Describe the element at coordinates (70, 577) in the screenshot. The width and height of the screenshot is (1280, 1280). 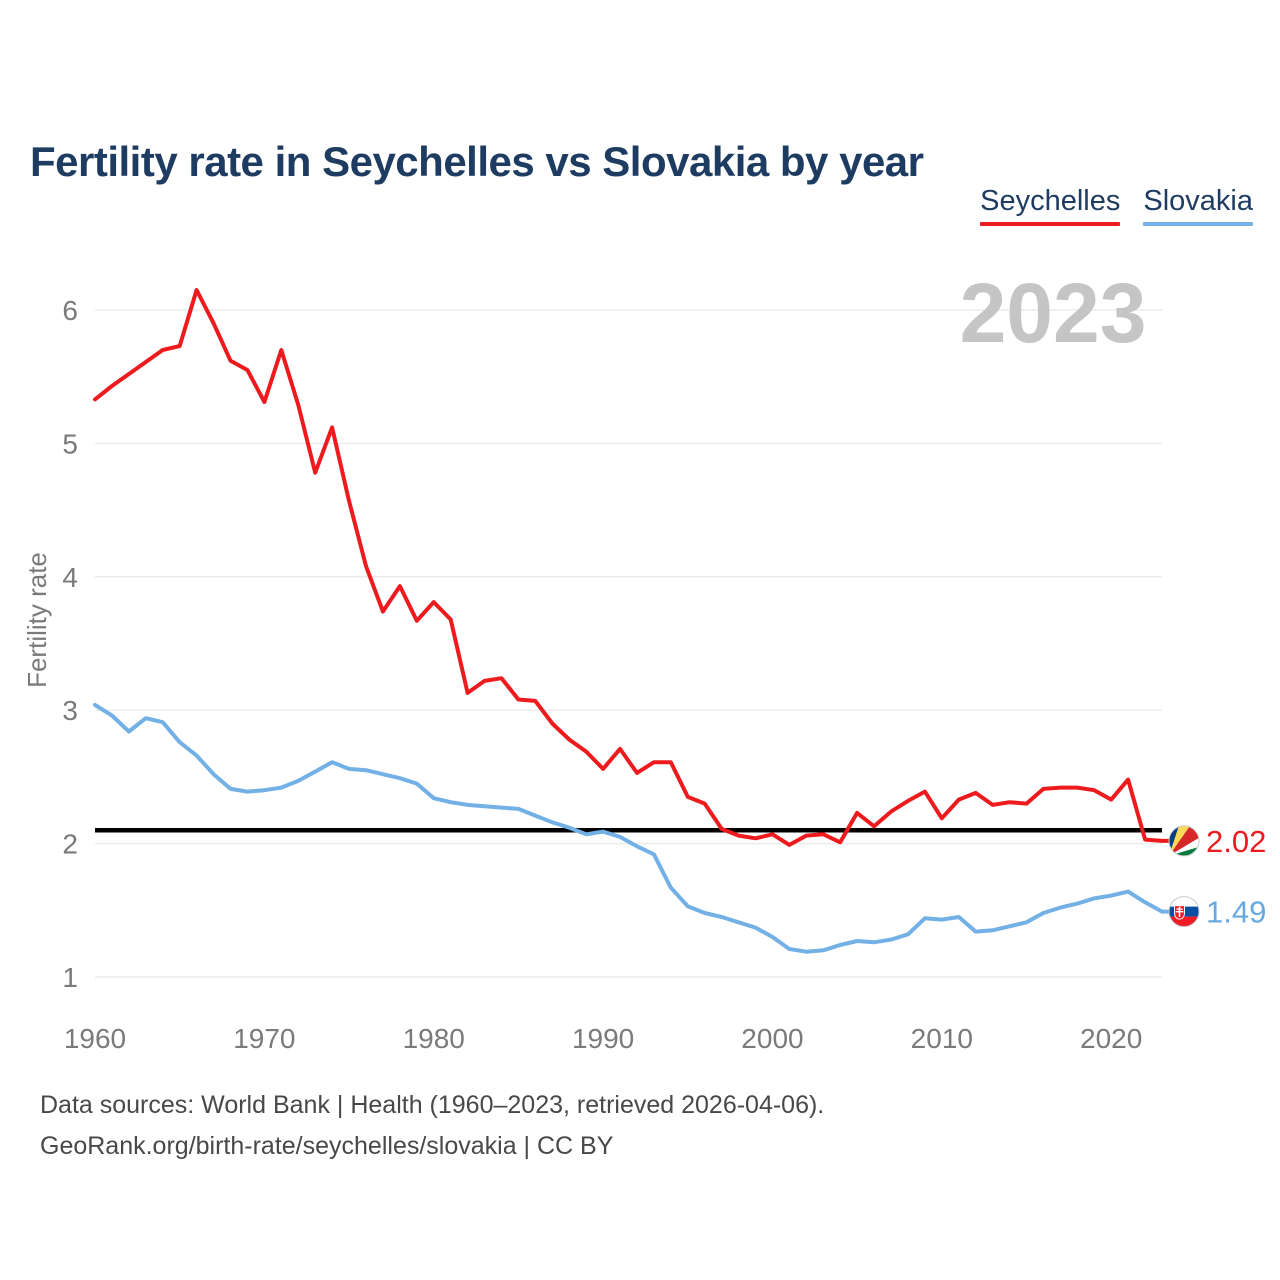
I see `y-tick-label-4: 4` at that location.